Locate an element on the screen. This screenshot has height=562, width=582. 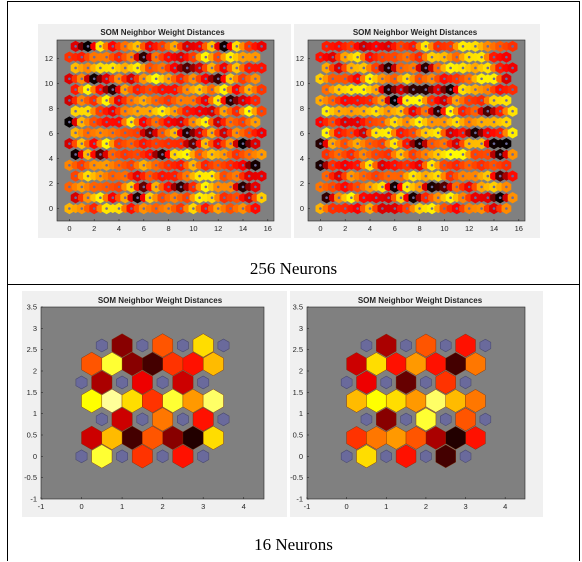
y-tick-label: 2.5 is located at coordinates (298, 349).